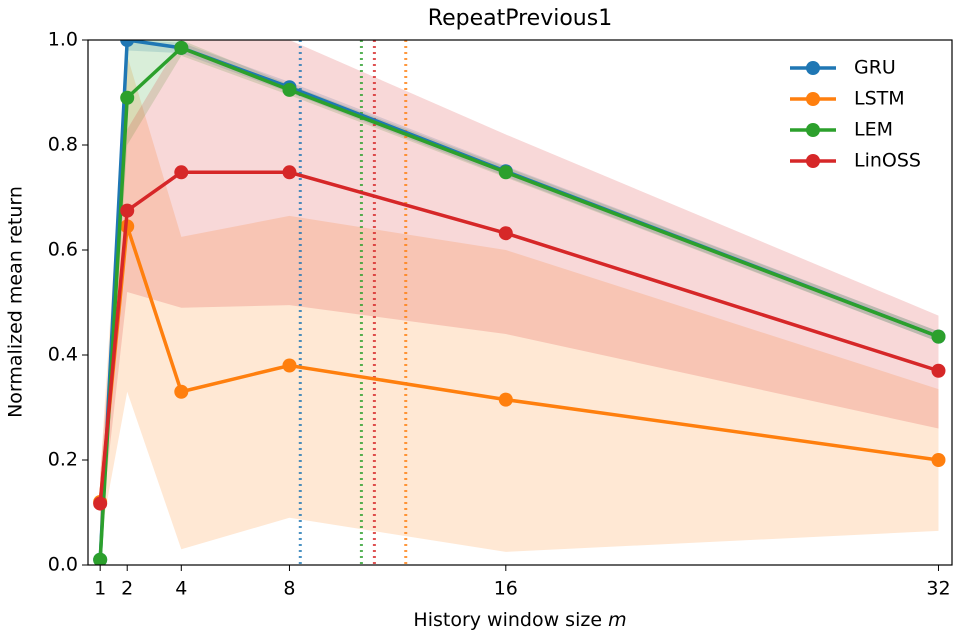  Describe the element at coordinates (289, 589) in the screenshot. I see `x-tick-label: 8` at that location.